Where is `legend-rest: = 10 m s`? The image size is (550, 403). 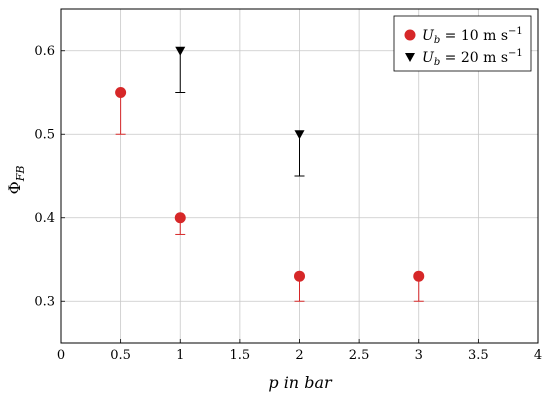 legend-rest: = 10 m s is located at coordinates (474, 36).